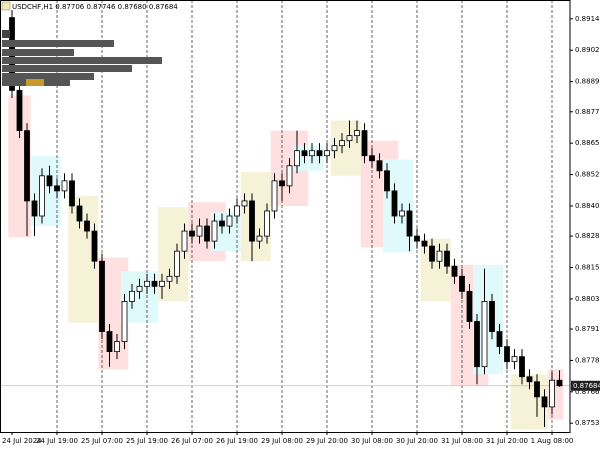 This screenshot has height=450, width=600. Describe the element at coordinates (282, 441) in the screenshot. I see `x-tick-label: 29 Jul 08:00` at that location.